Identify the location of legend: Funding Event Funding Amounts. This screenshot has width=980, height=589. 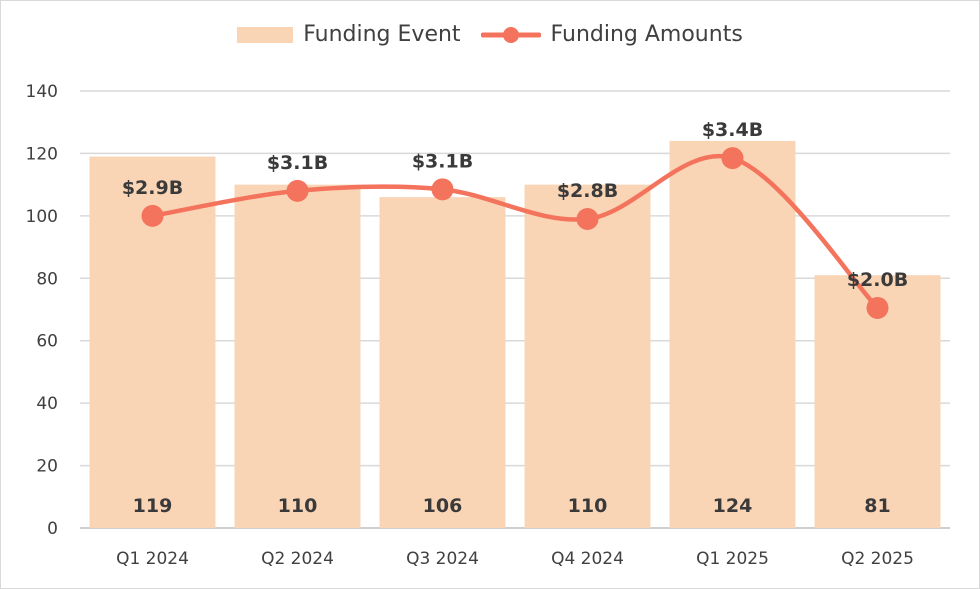
(490, 34).